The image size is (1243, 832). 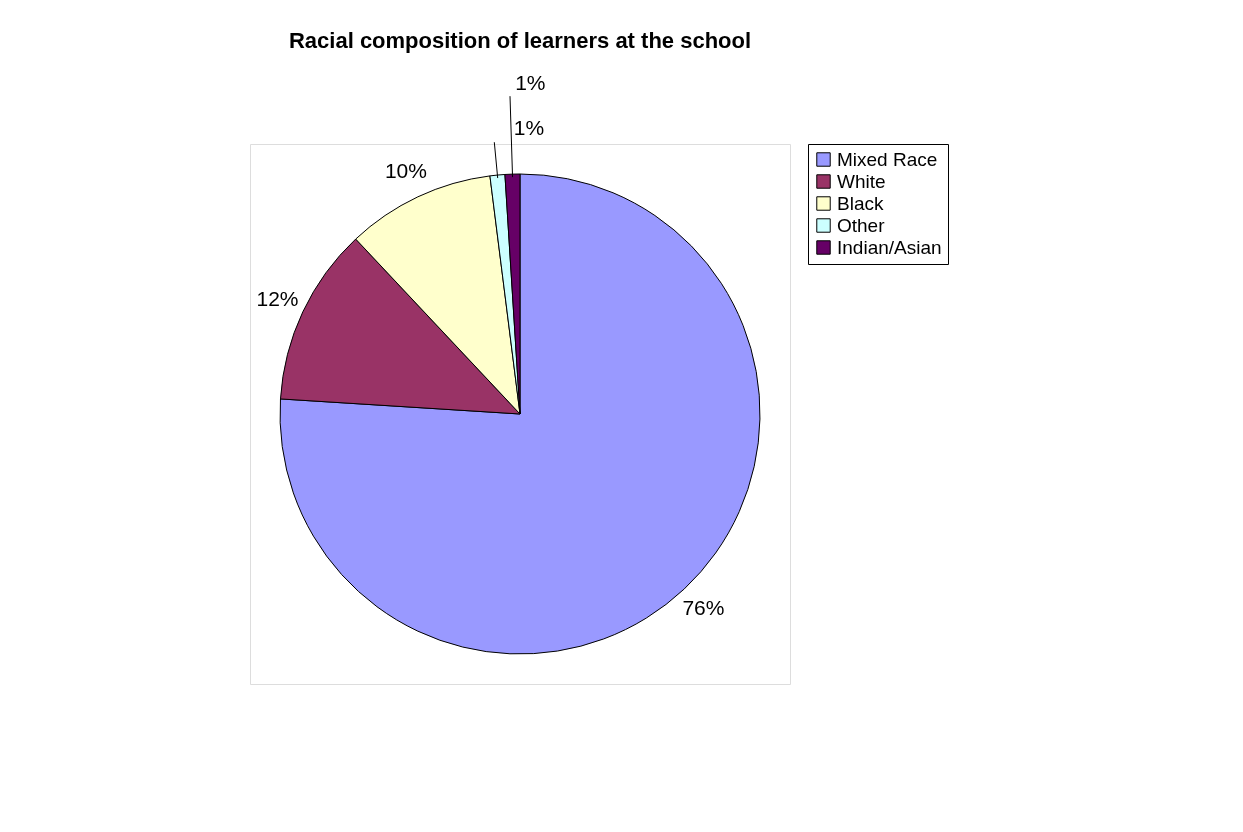 What do you see at coordinates (861, 225) in the screenshot?
I see `legend-label: Other` at bounding box center [861, 225].